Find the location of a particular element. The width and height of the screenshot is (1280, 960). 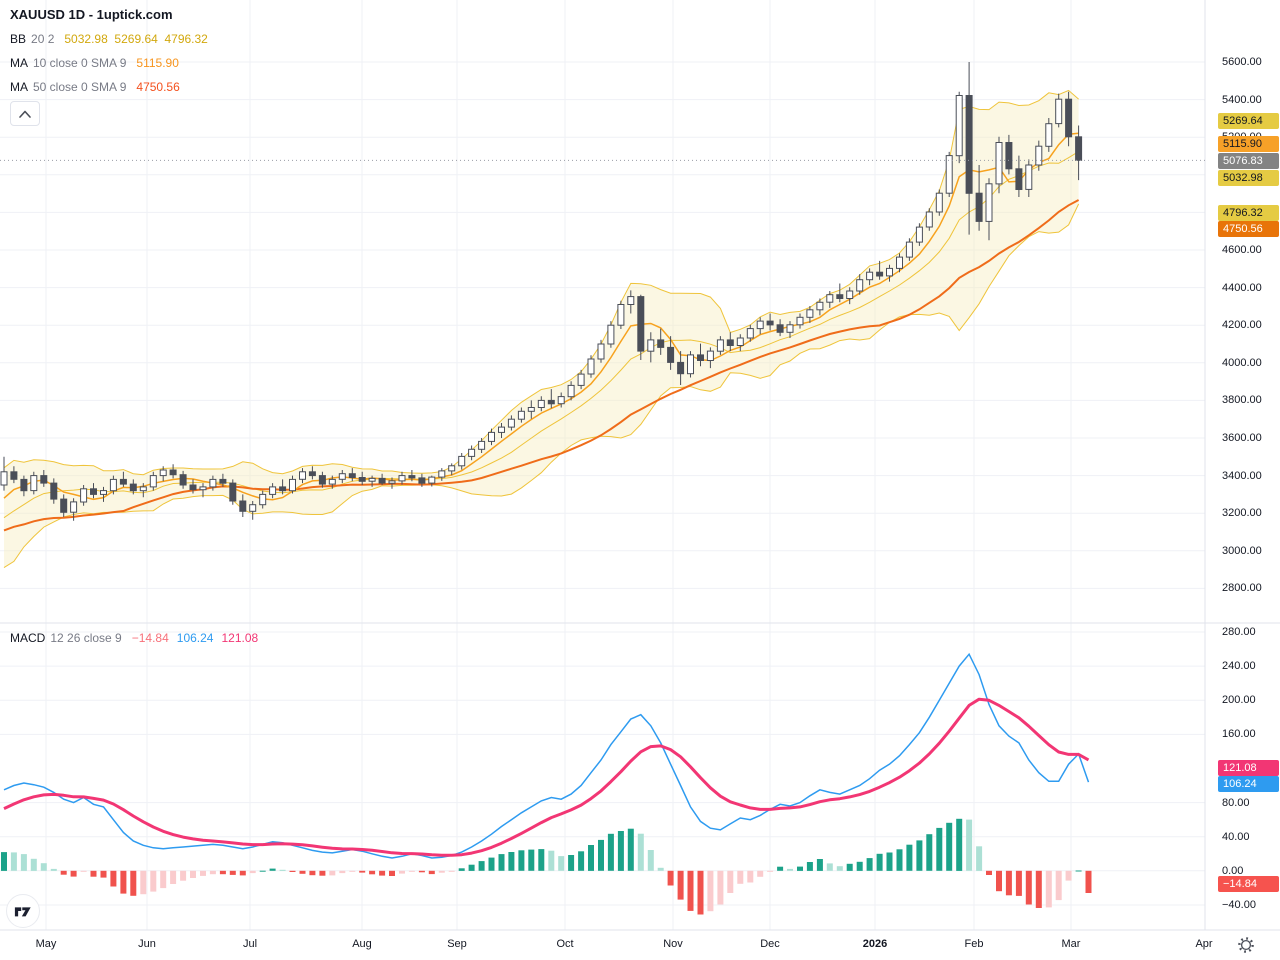

legend-row-bb: BB 20 2 5032.98 5269.64 4796.32 is located at coordinates (109, 39).